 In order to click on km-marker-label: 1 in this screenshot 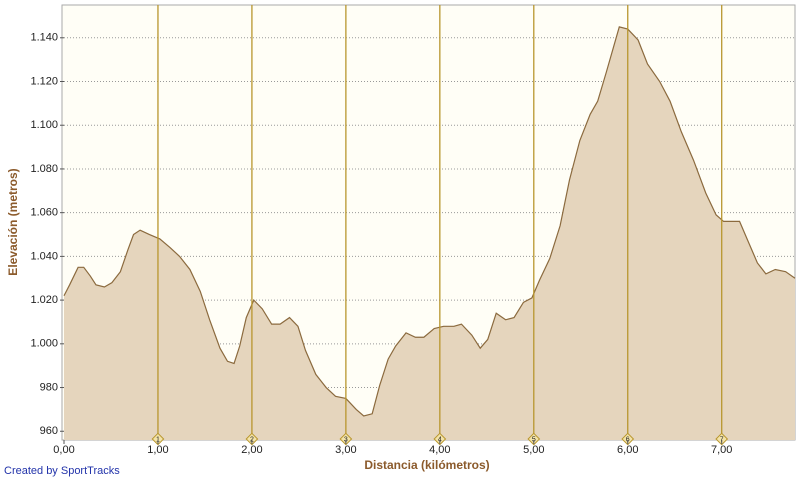, I will do `click(158, 439)`.